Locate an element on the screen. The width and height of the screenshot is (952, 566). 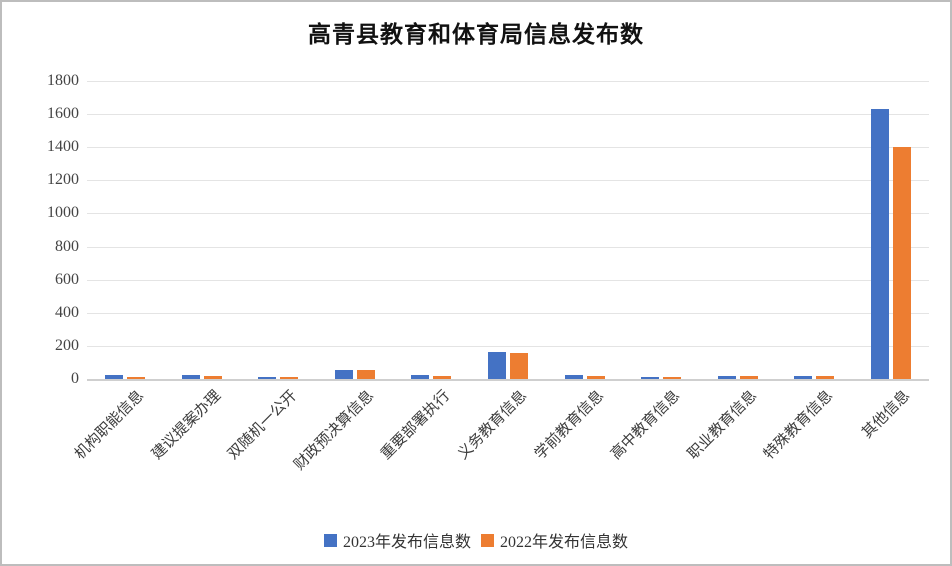
bar-2022年-职业教育信息 is located at coordinates (748, 377).